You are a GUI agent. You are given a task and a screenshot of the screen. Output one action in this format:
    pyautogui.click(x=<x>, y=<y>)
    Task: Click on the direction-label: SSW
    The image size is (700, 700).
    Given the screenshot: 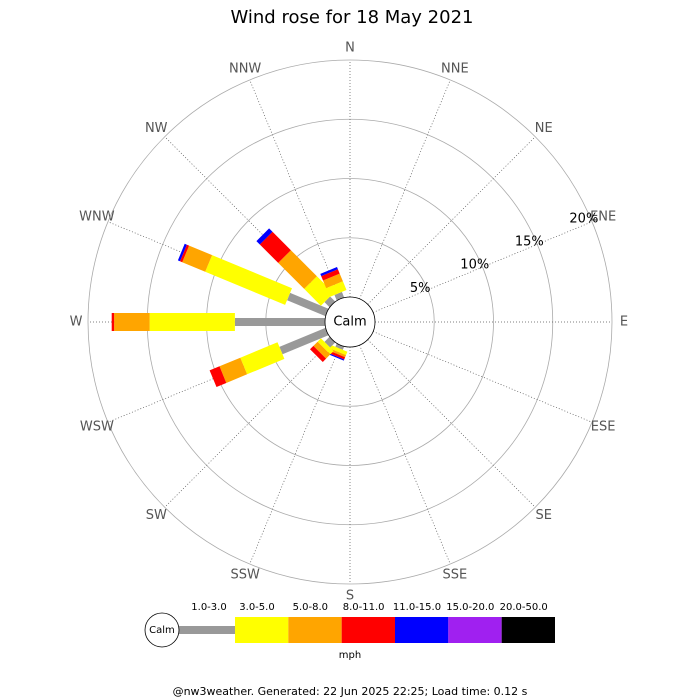 What is the action you would take?
    pyautogui.click(x=245, y=575)
    